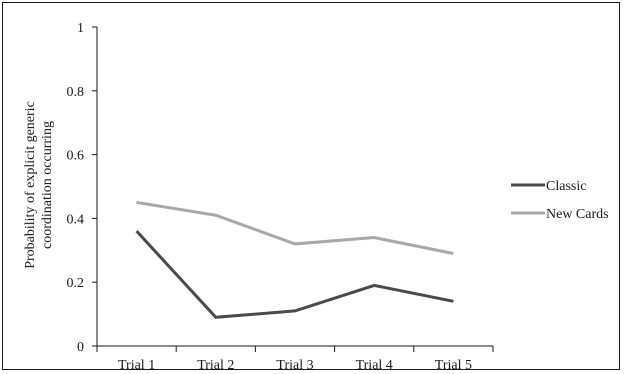 The height and width of the screenshot is (374, 624). Describe the element at coordinates (215, 365) in the screenshot. I see `x-tick-label: Trial 2` at that location.